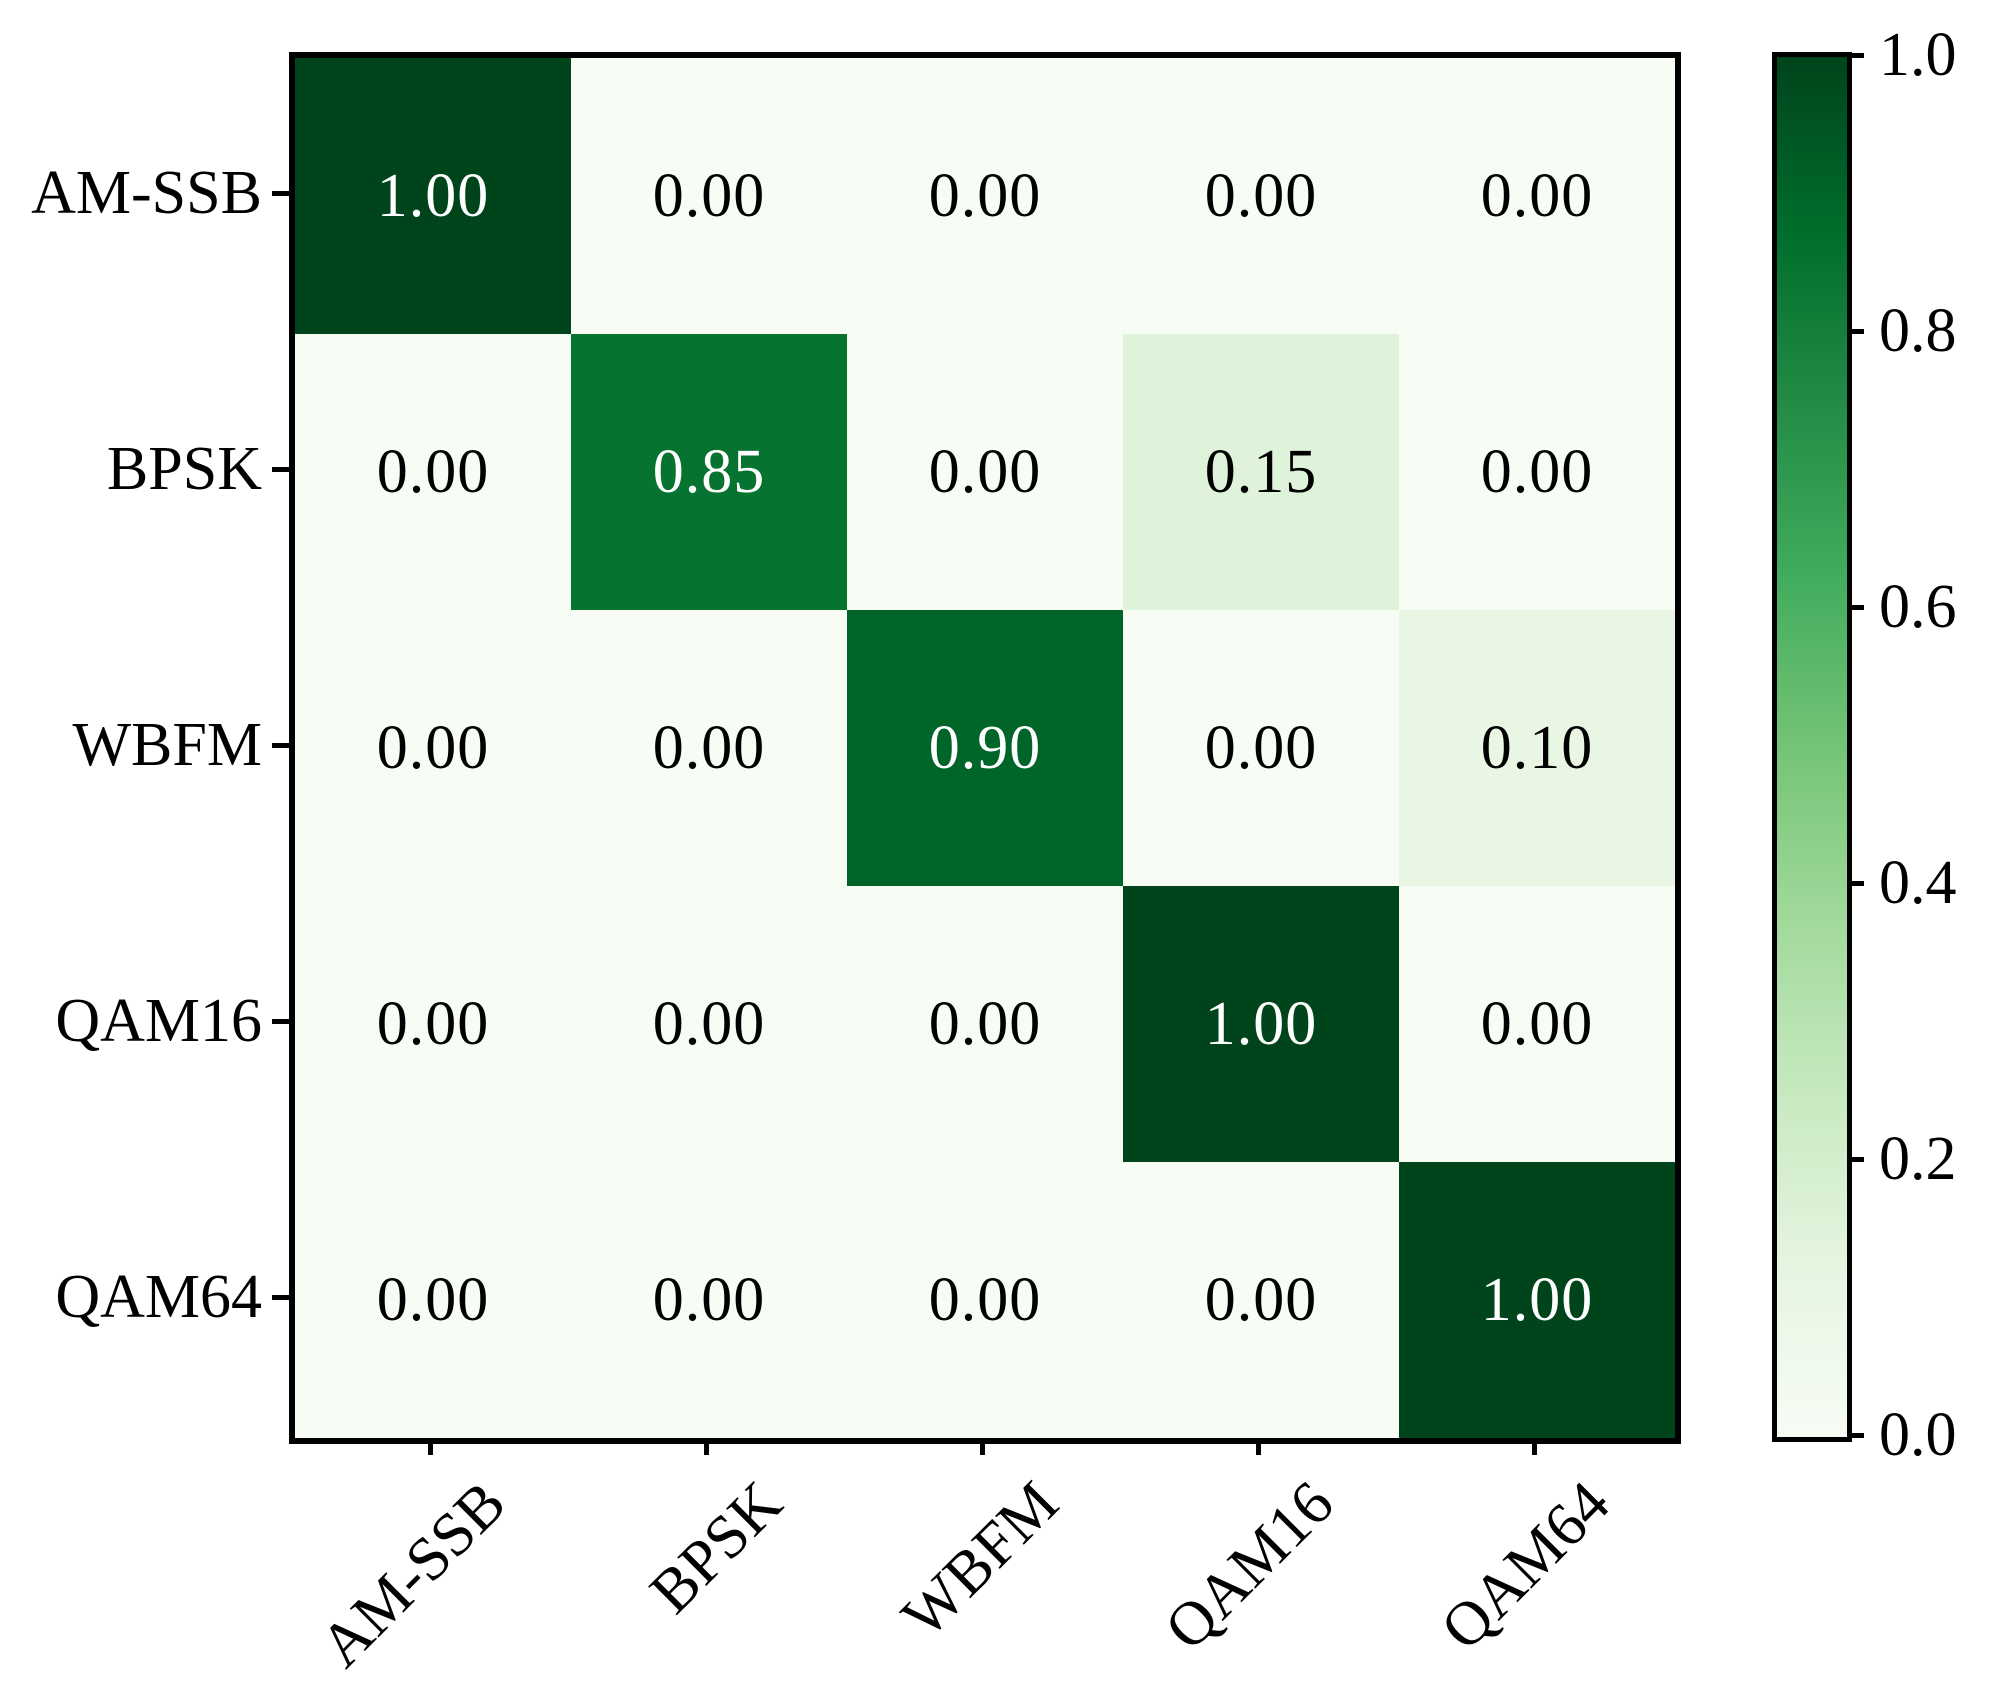 Image resolution: width=2005 pixels, height=1696 pixels. I want to click on colorbar-tick-label-0.0: 0.0, so click(1918, 1435).